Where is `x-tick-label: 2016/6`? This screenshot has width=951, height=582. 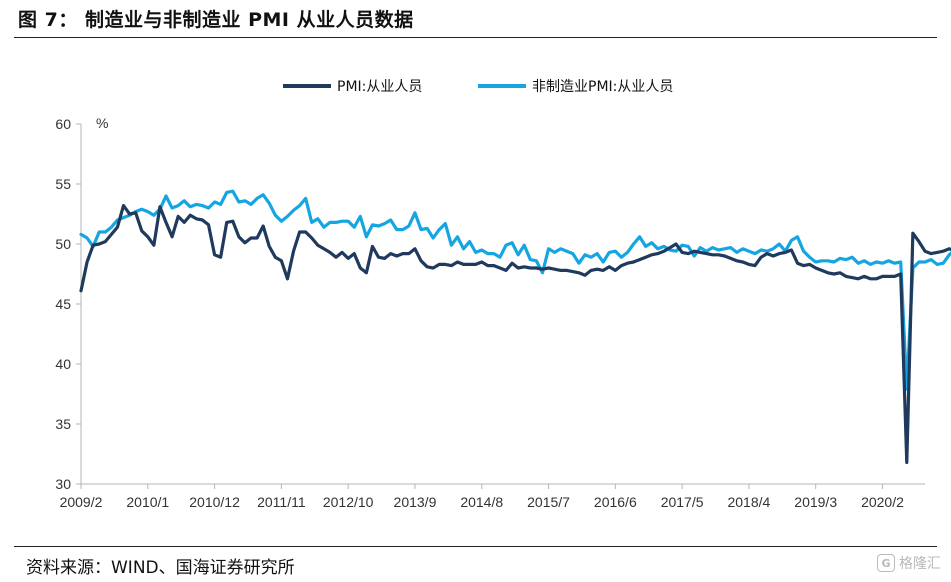
x-tick-label: 2016/6 is located at coordinates (615, 502).